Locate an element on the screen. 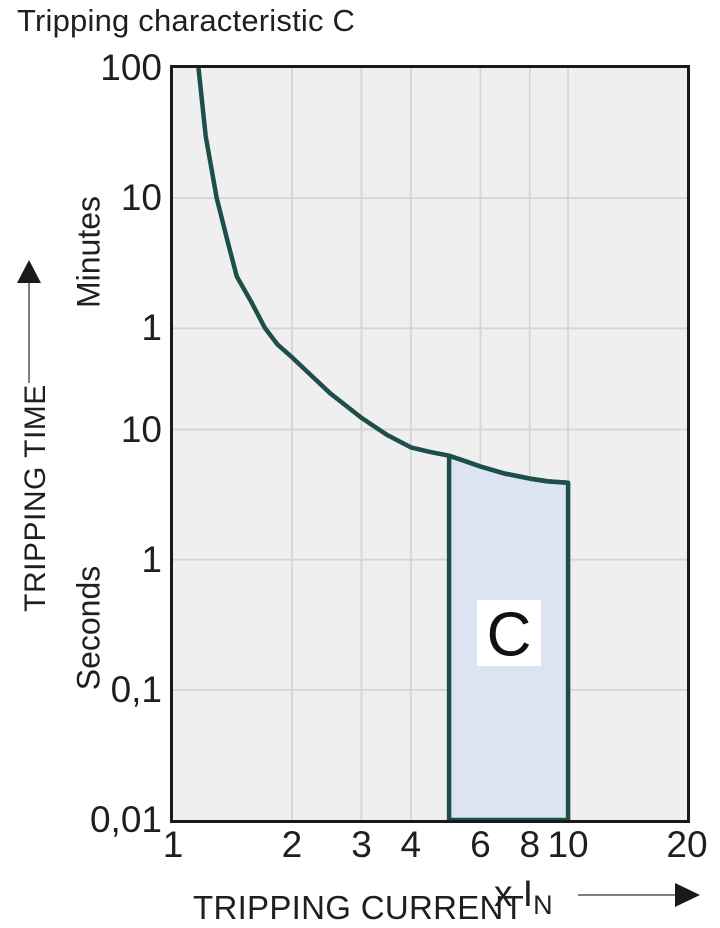  x-axis-unit-label: x IN is located at coordinates (523, 897).